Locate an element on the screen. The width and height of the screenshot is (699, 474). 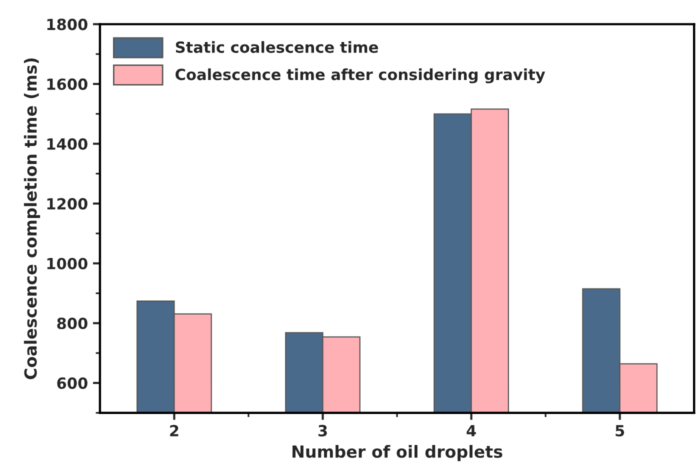
y-tick-label: 1400 is located at coordinates (67, 144).